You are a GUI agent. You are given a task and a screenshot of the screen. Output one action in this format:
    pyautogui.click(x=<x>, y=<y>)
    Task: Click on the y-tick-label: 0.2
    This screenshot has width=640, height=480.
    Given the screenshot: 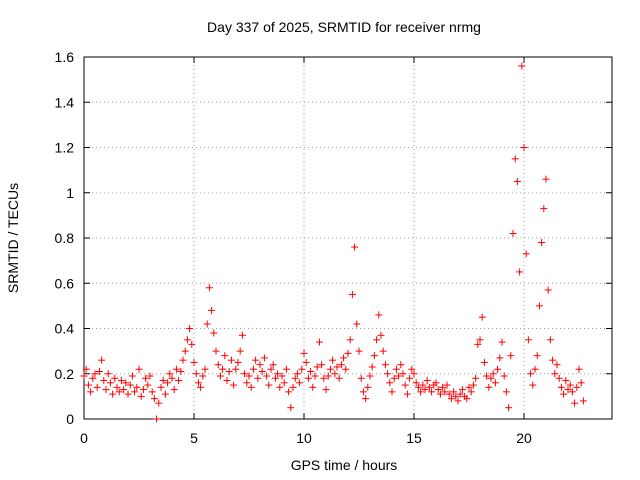 What is the action you would take?
    pyautogui.click(x=65, y=374)
    